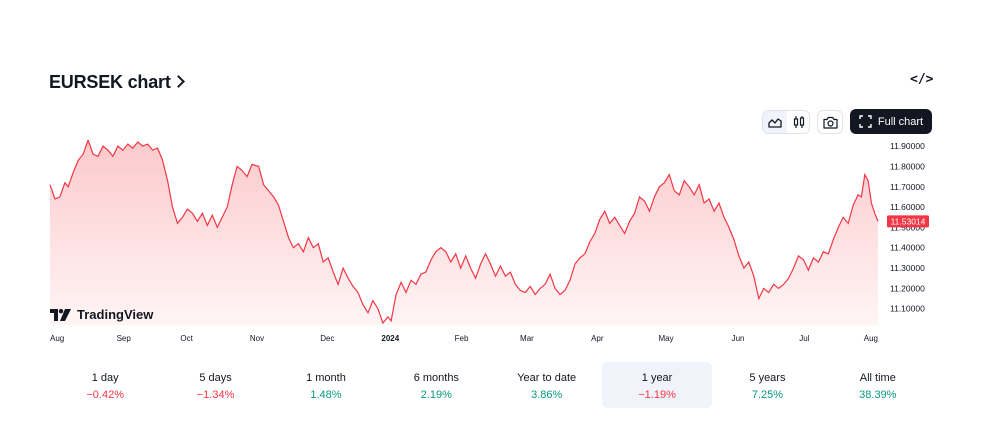 The width and height of the screenshot is (985, 429). I want to click on full-chart-label: Full chart, so click(900, 121).